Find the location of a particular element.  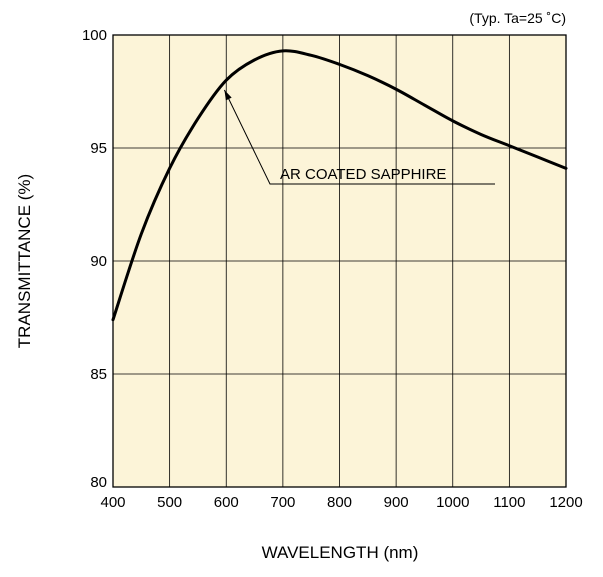

y-tick-labels: 80 85 90 95 100 is located at coordinates (94, 259).